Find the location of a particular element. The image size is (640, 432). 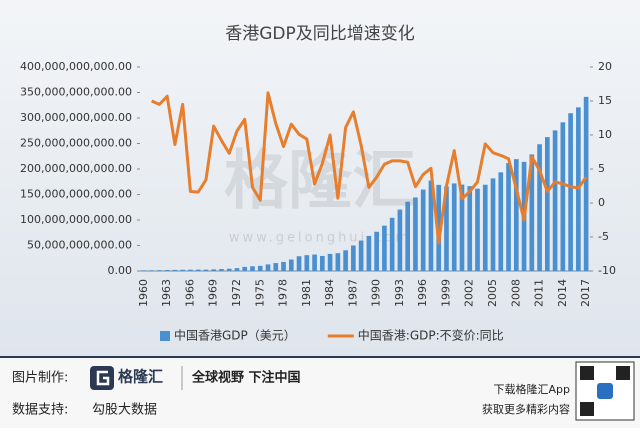

qr-logo is located at coordinates (605, 391).